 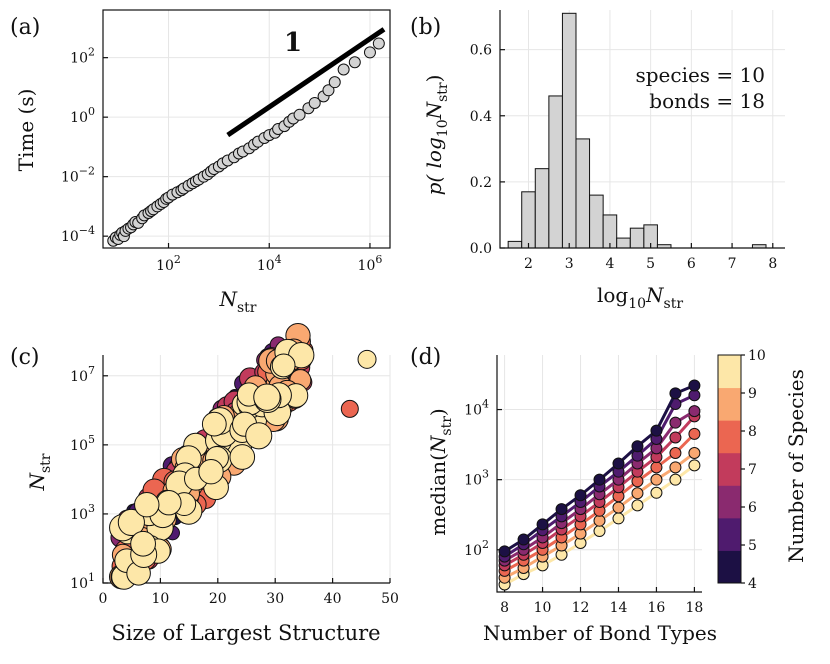 What do you see at coordinates (390, 599) in the screenshot?
I see `panel-c-xtick-label: 50` at bounding box center [390, 599].